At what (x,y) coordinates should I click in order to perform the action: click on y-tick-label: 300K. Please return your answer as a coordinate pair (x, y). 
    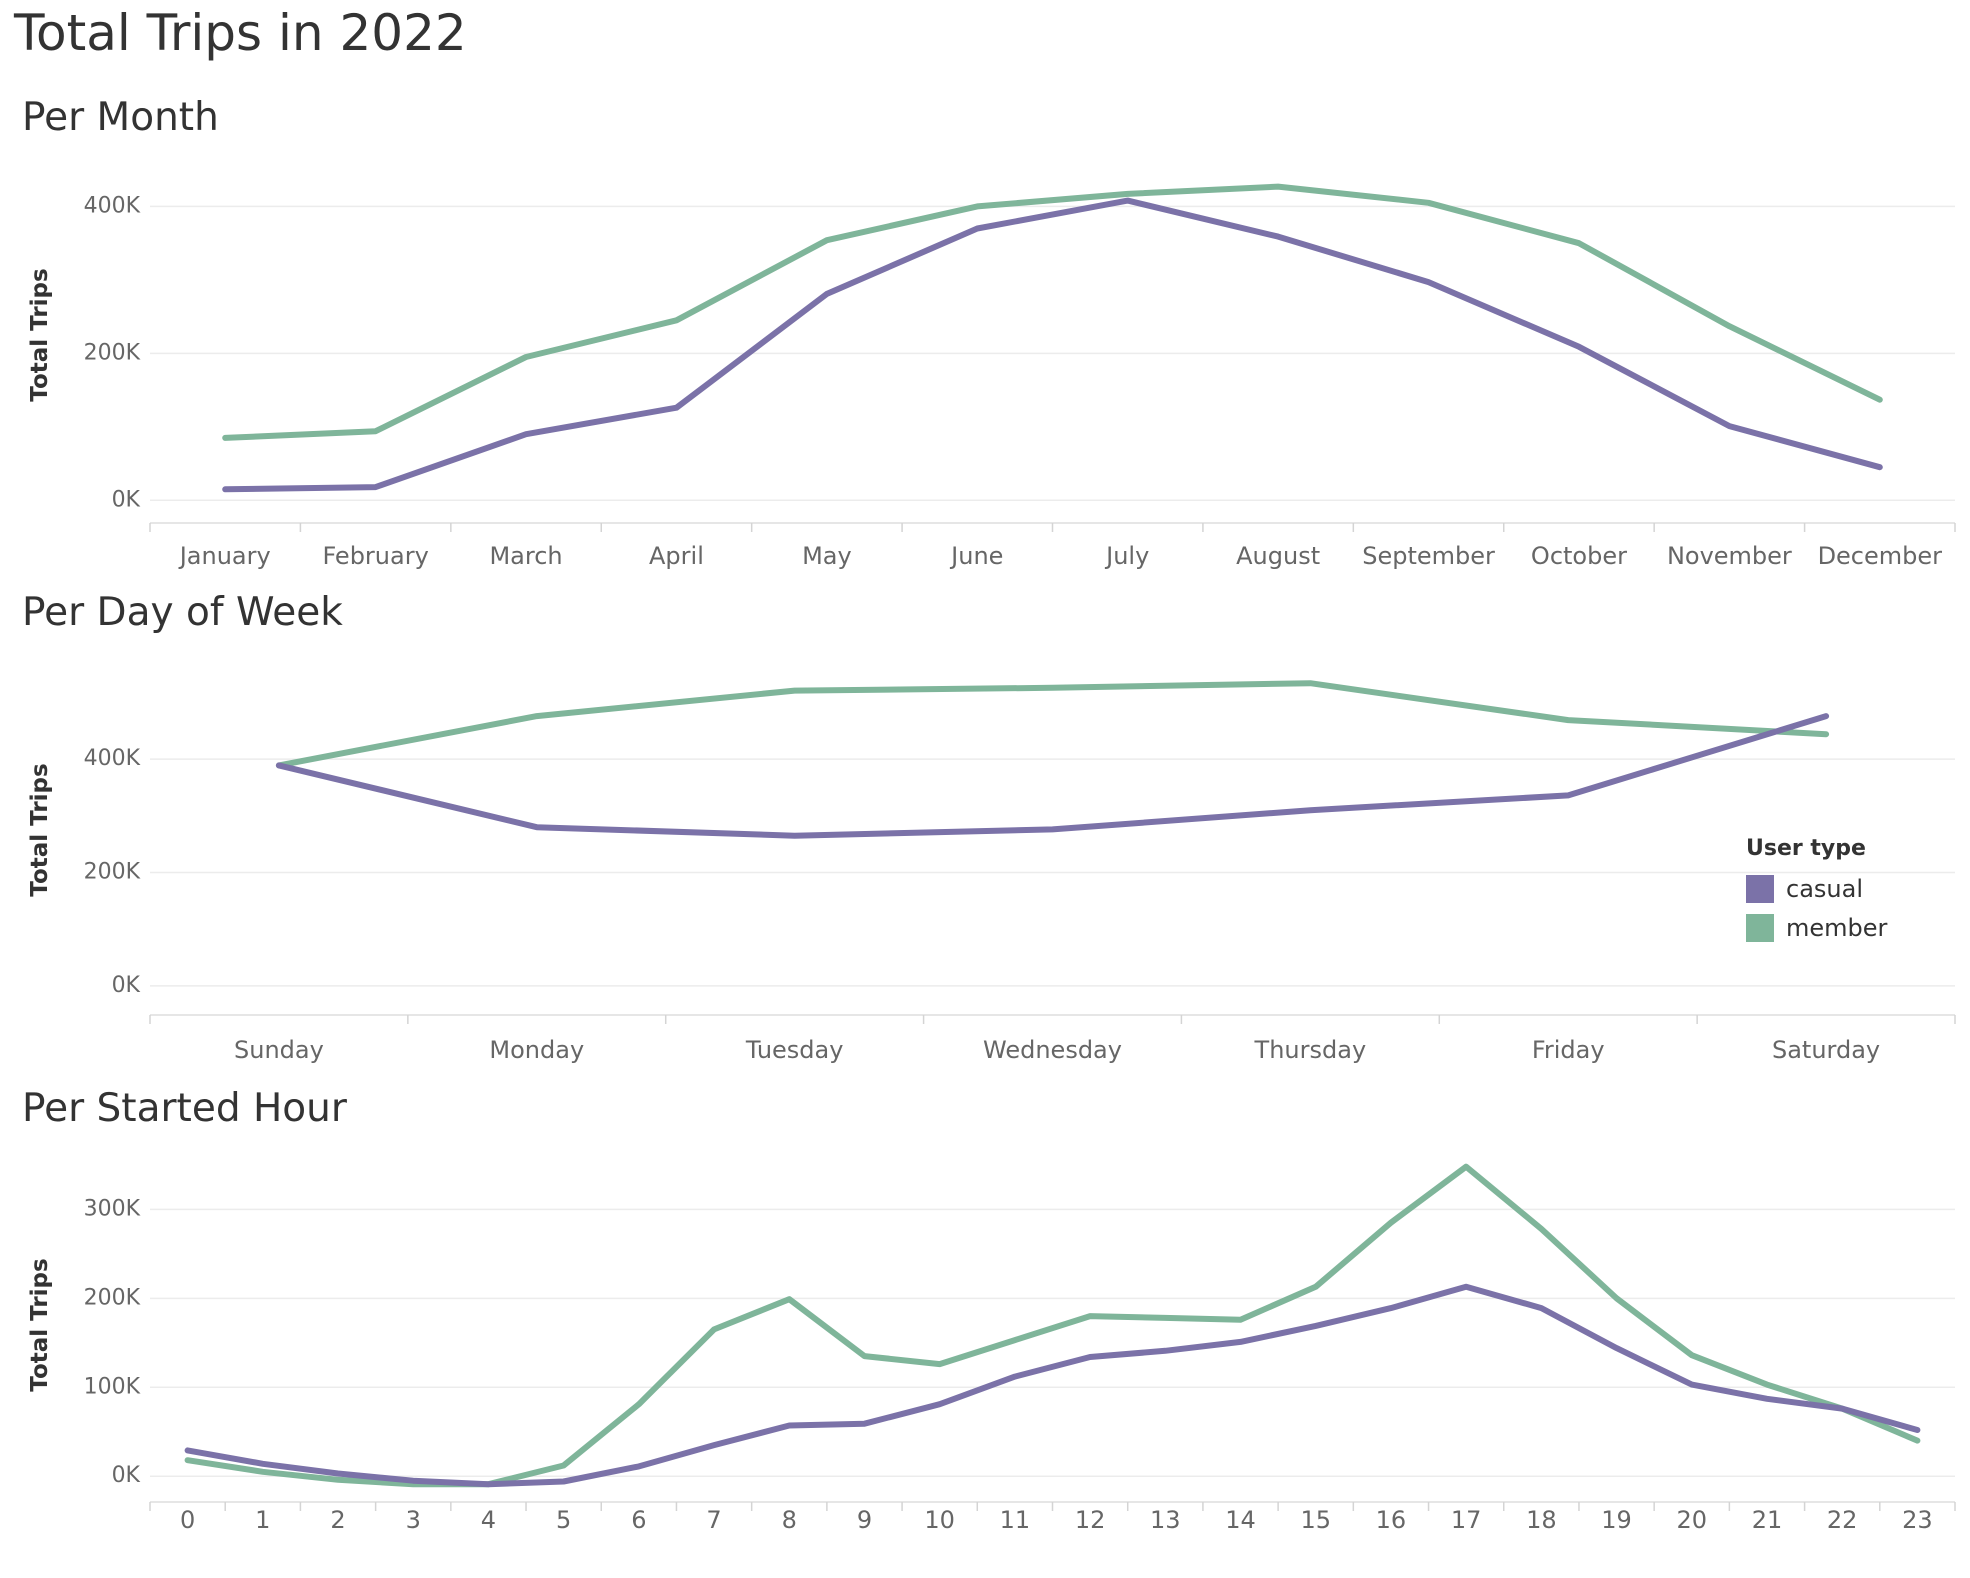
    Looking at the image, I should click on (112, 1208).